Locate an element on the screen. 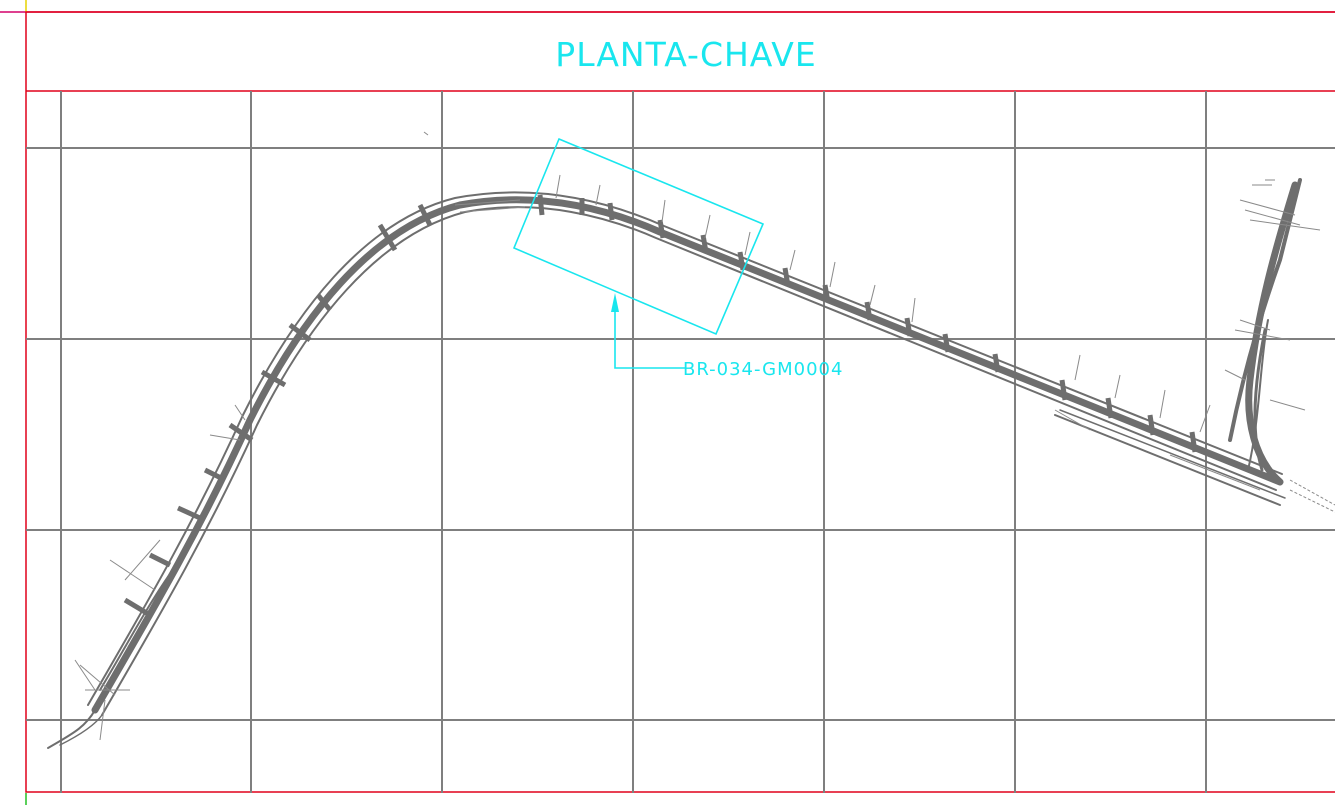  ramp-right is located at coordinates (1265, 310).